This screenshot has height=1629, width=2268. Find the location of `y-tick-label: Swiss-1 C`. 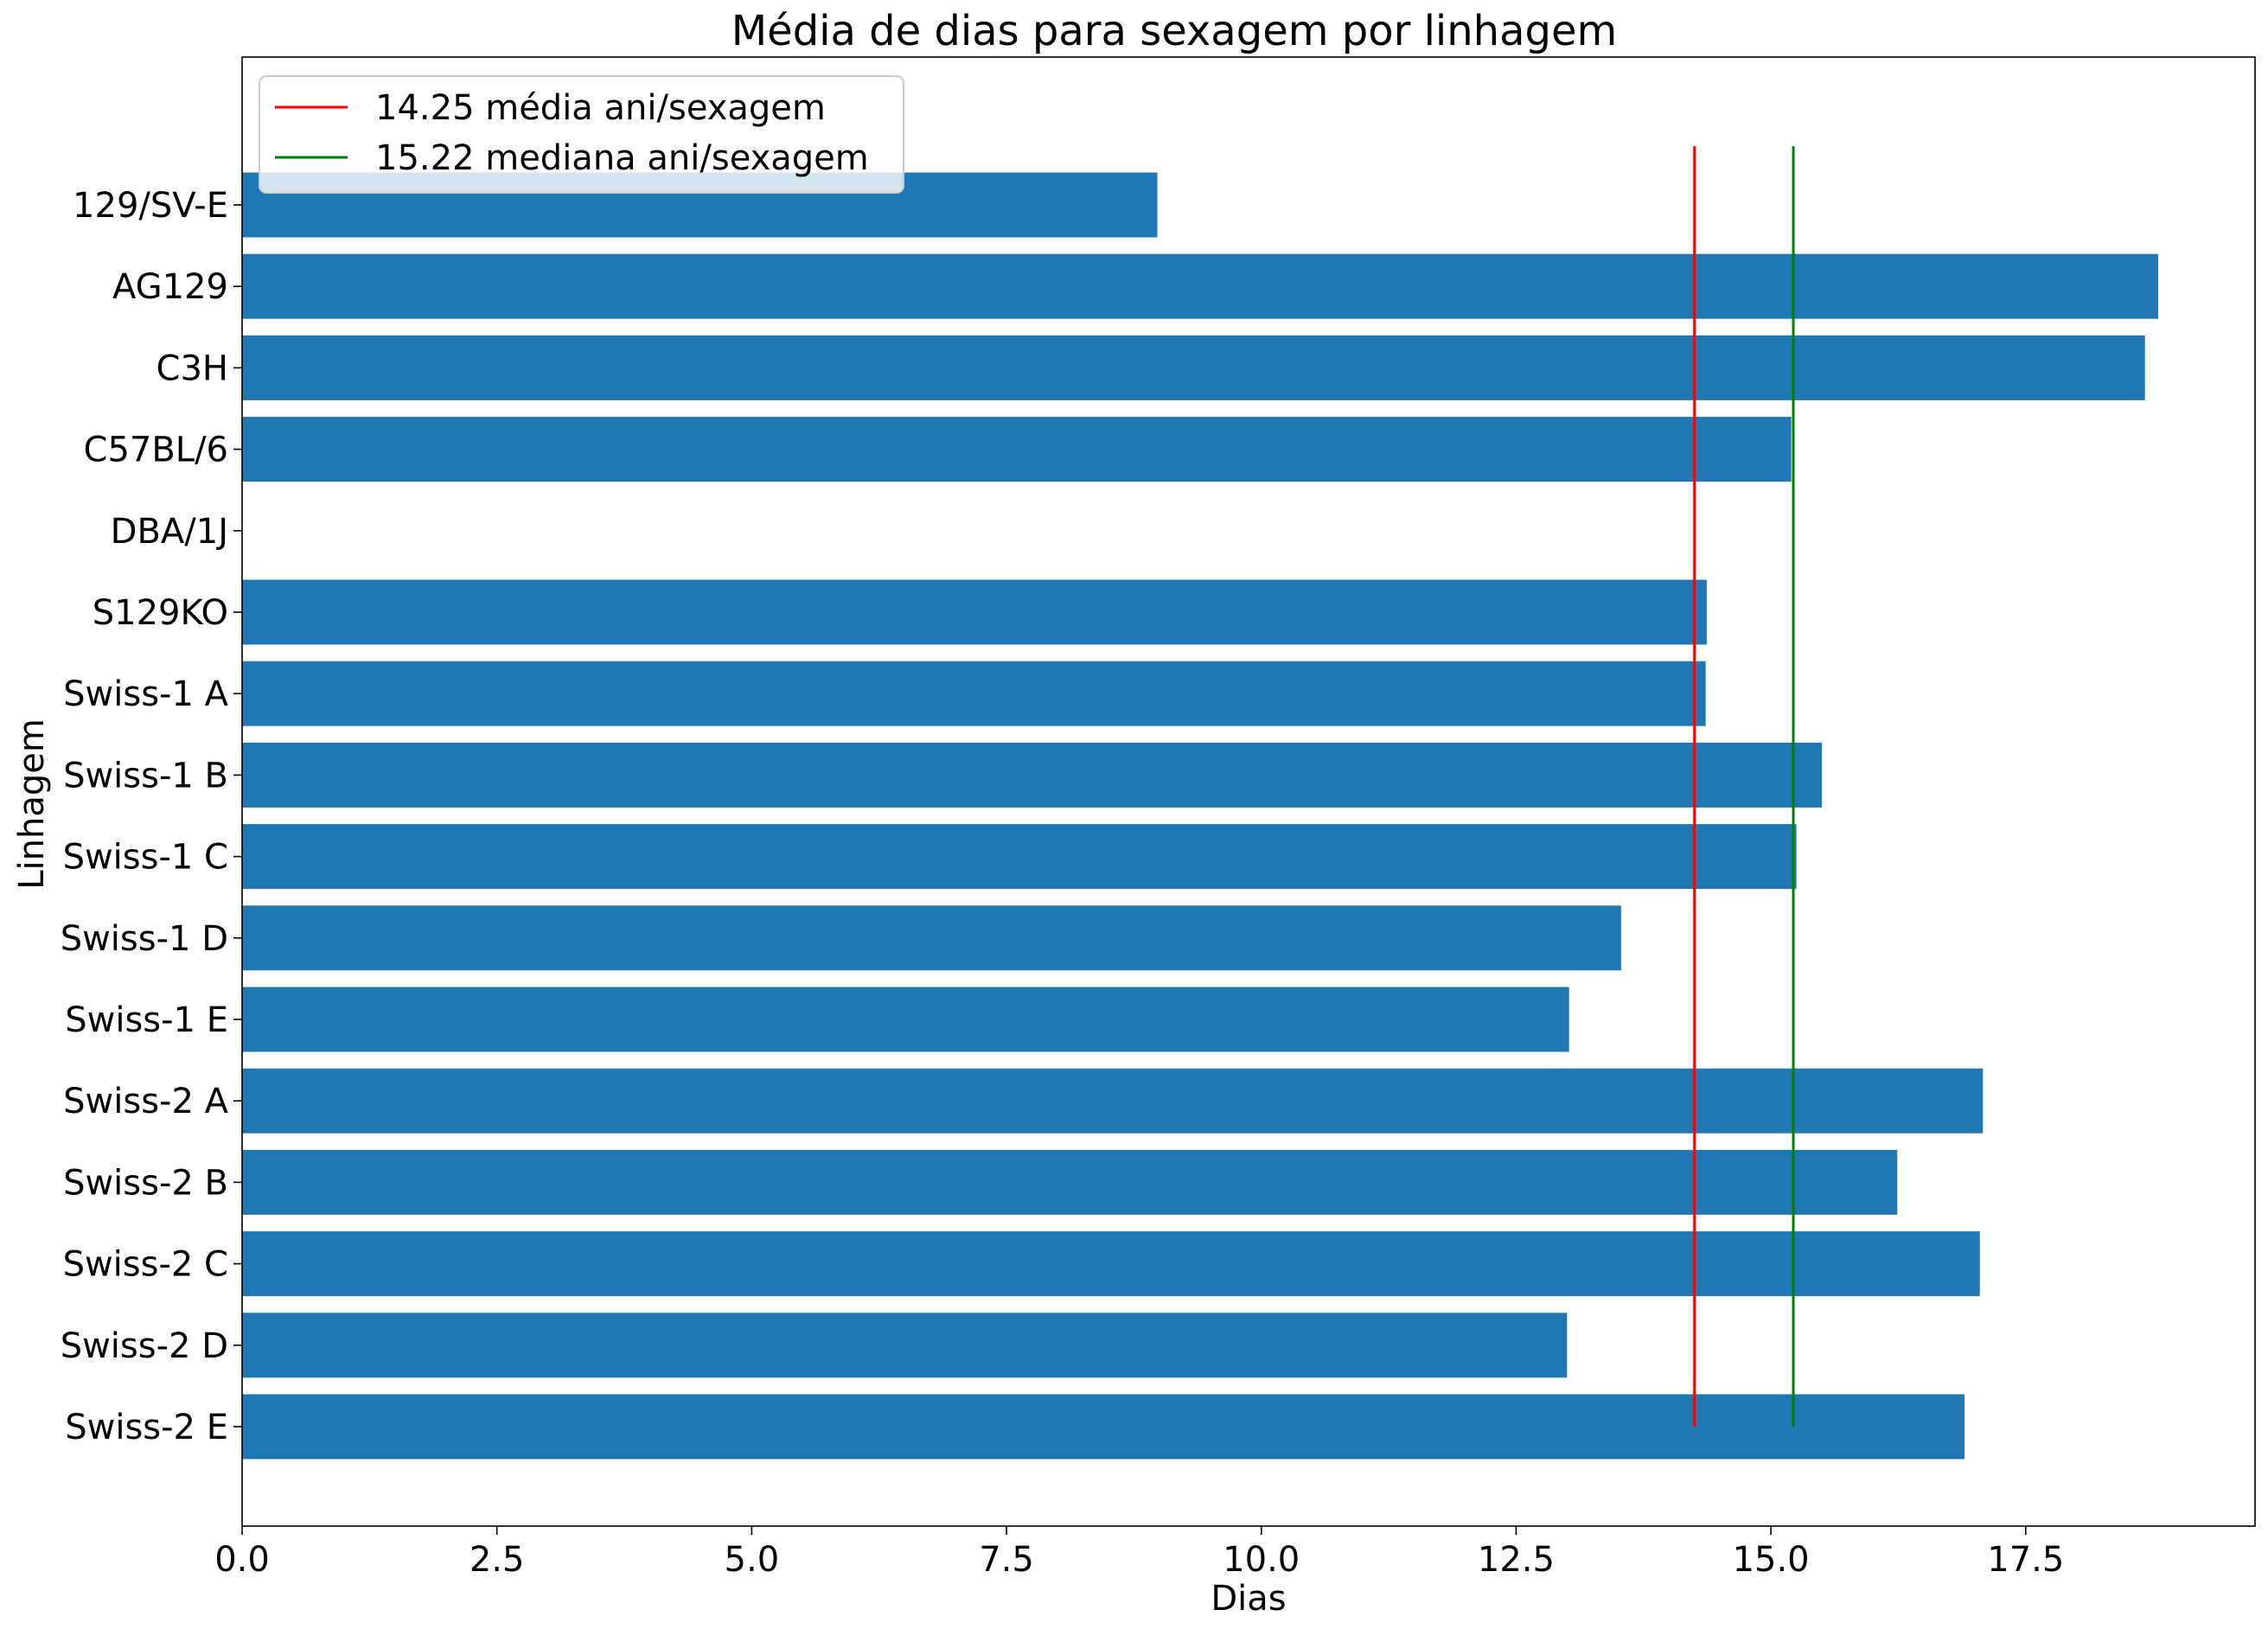

y-tick-label: Swiss-1 C is located at coordinates (146, 858).